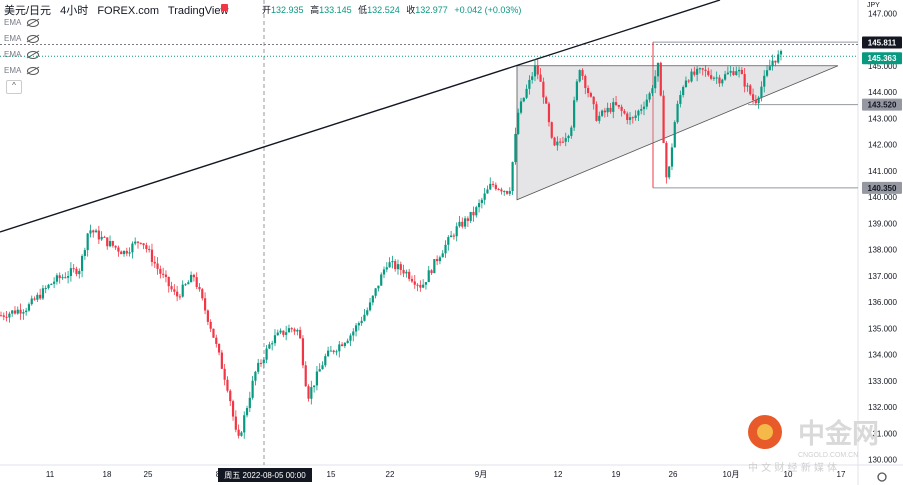  I want to click on ema-indicator-3: EMA, so click(22, 54).